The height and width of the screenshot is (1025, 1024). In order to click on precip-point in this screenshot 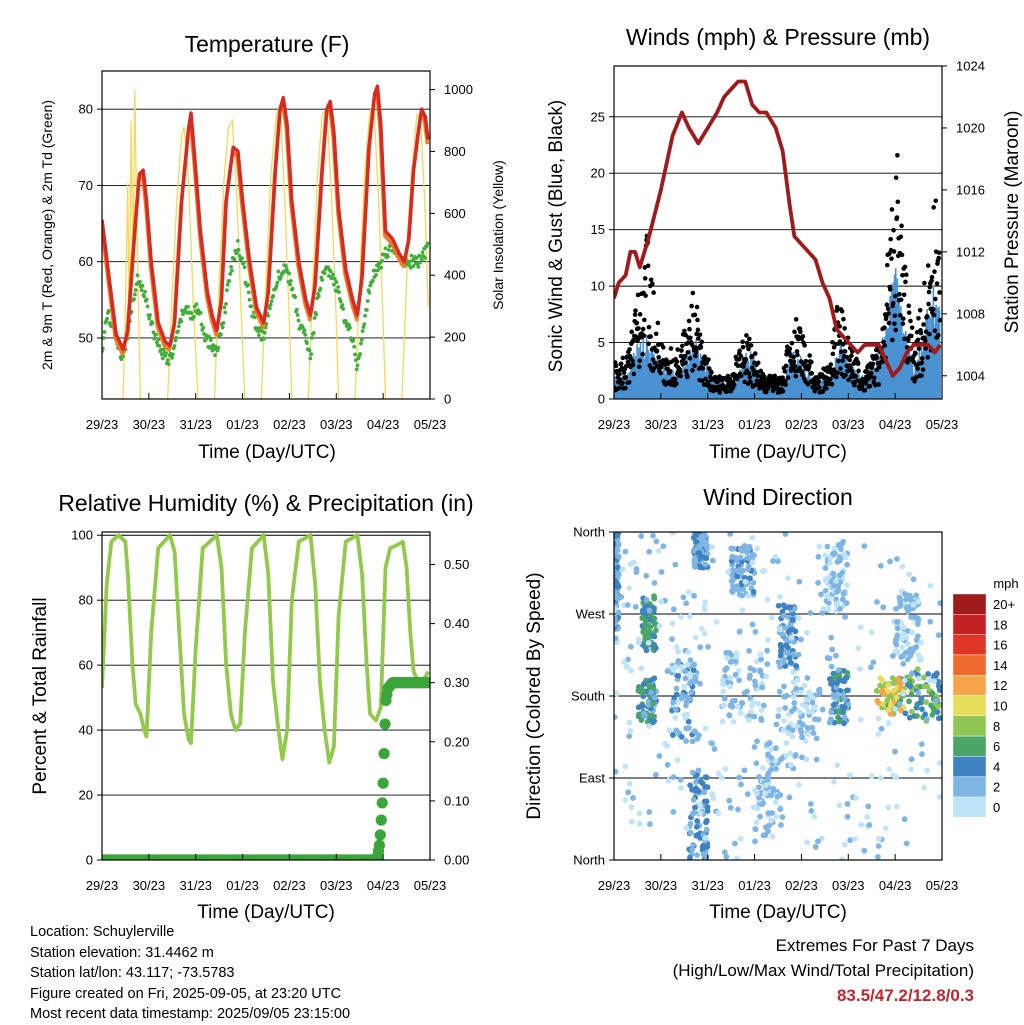, I will do `click(384, 754)`.